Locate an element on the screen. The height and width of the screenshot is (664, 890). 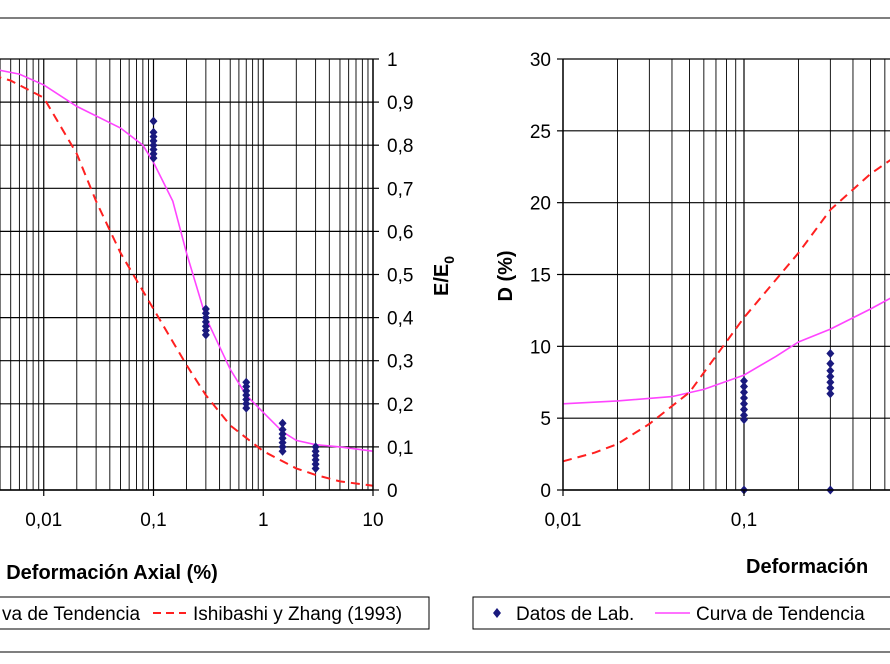
right-x-tick-label: 0,01 is located at coordinates (563, 520).